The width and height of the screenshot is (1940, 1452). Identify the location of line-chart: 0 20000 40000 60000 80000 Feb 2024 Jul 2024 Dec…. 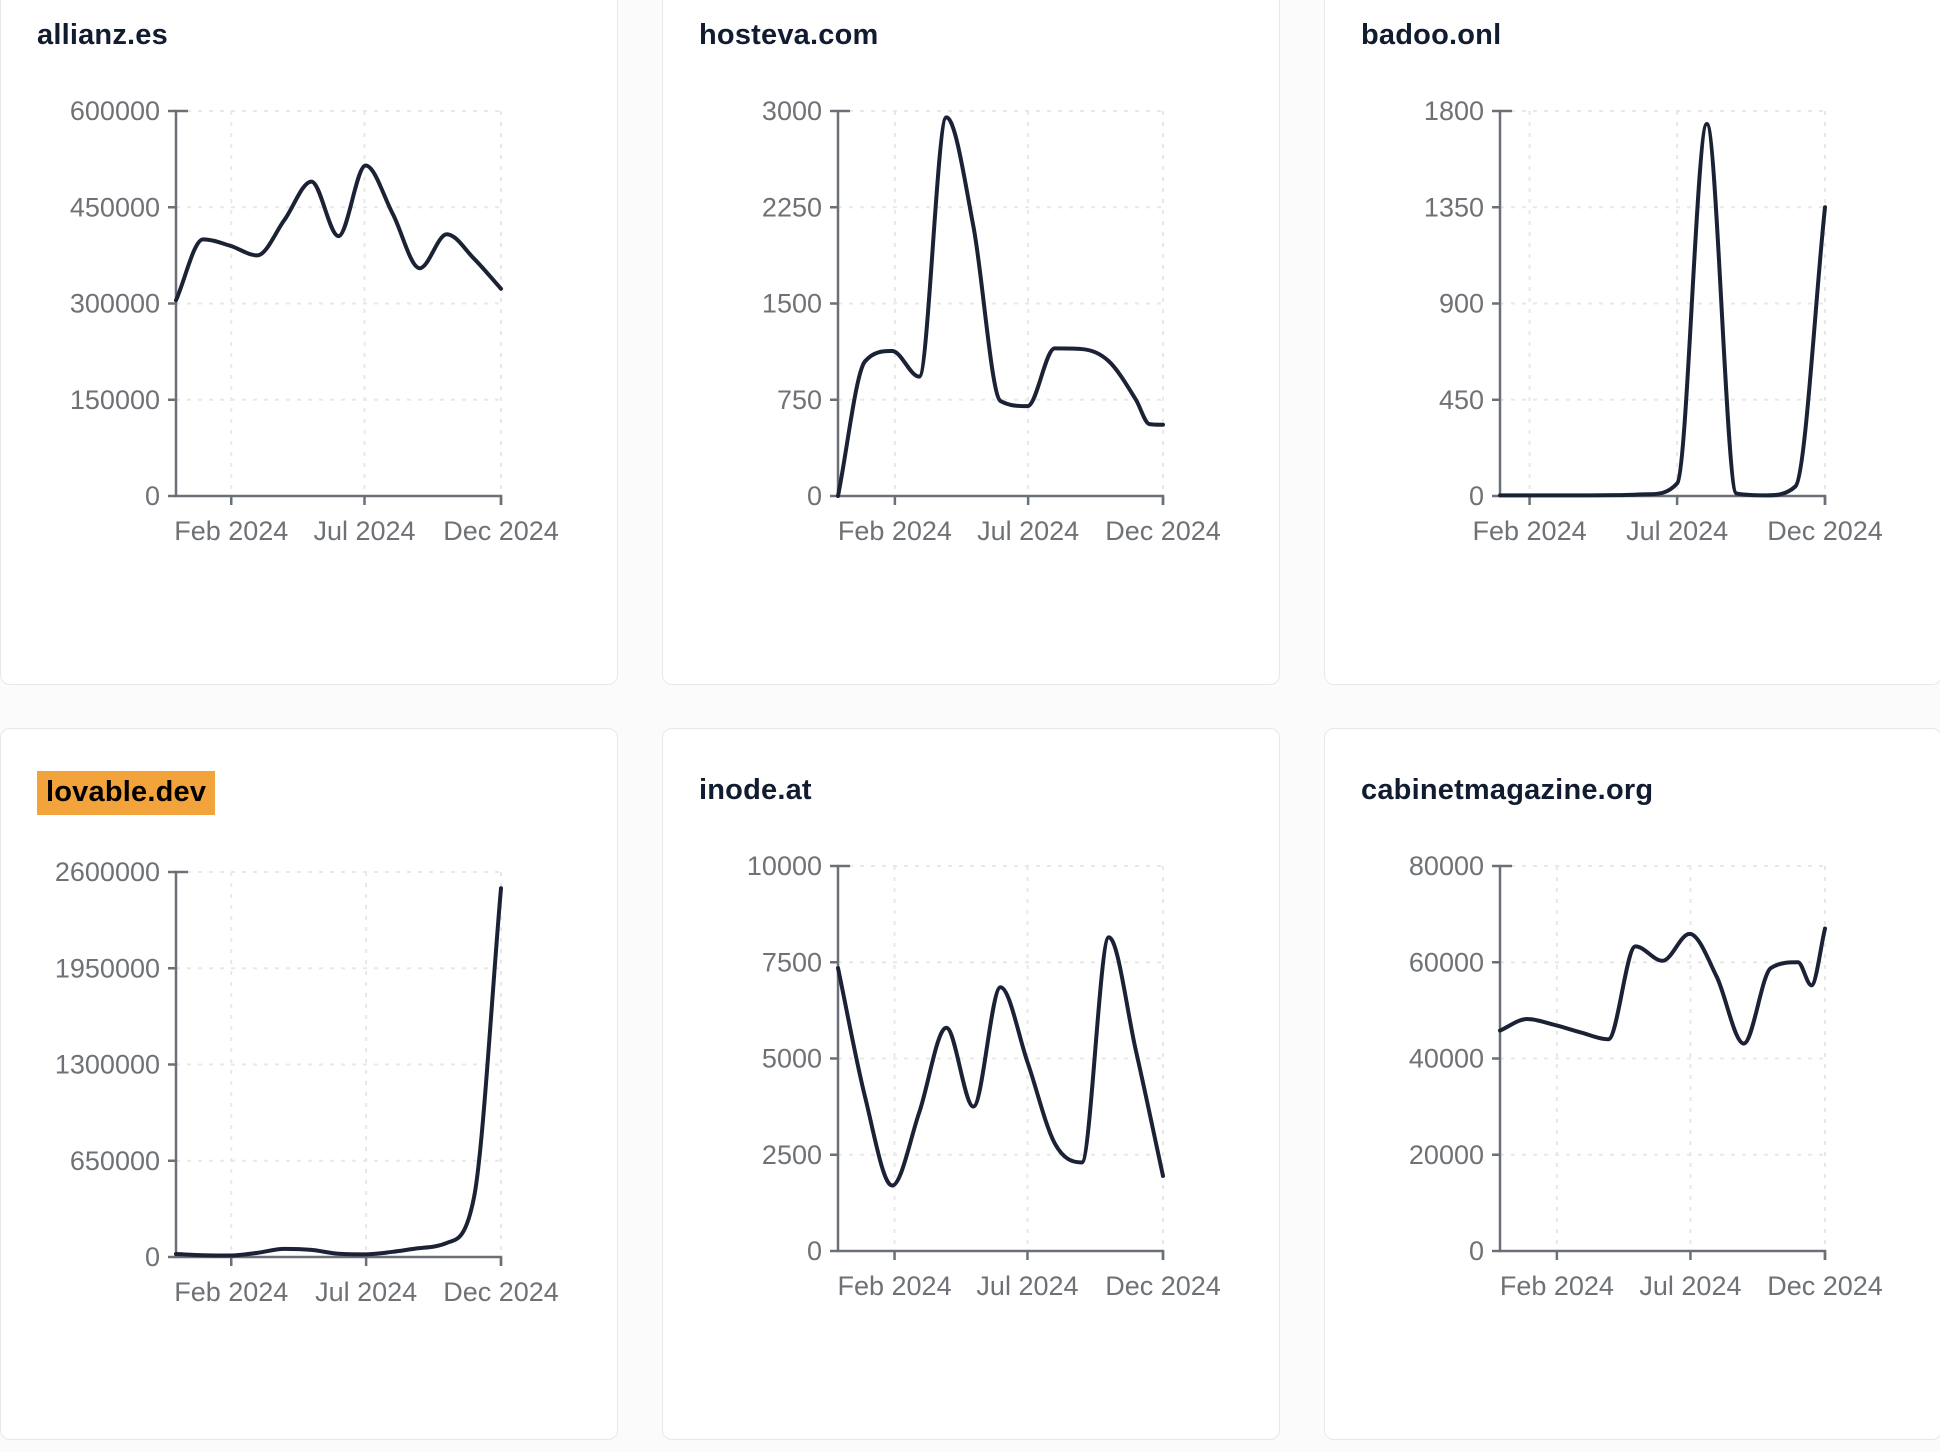
(1646, 1076).